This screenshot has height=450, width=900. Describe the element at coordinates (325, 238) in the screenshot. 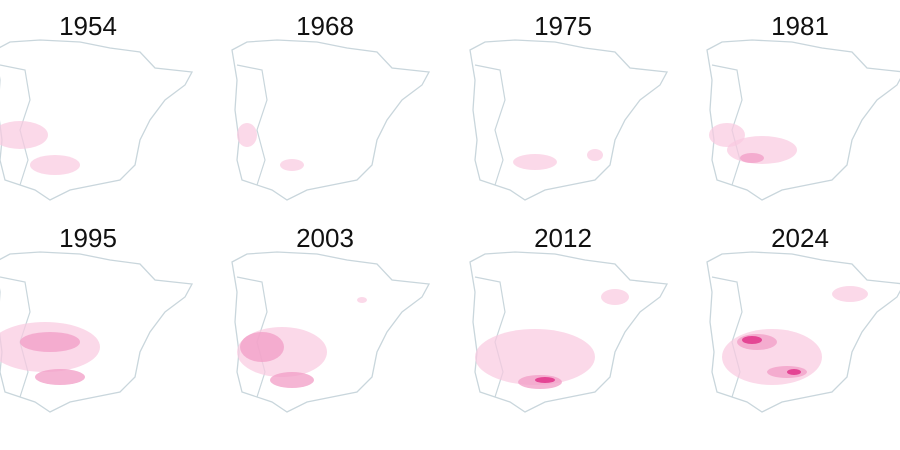

I see `panel-title: 2003` at that location.